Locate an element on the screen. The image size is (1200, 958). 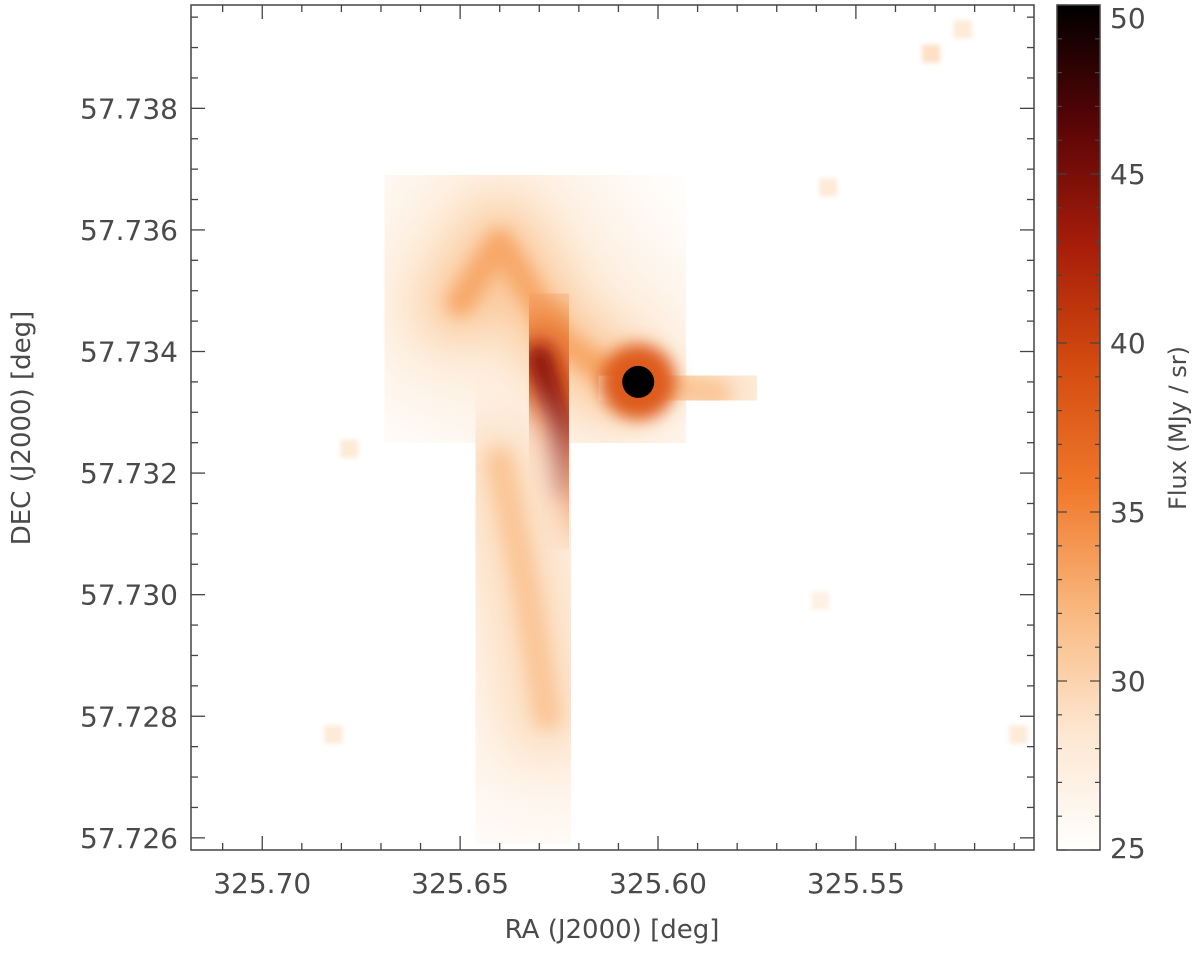
x-axis-title: RA (J2000) [deg] is located at coordinates (612, 930).